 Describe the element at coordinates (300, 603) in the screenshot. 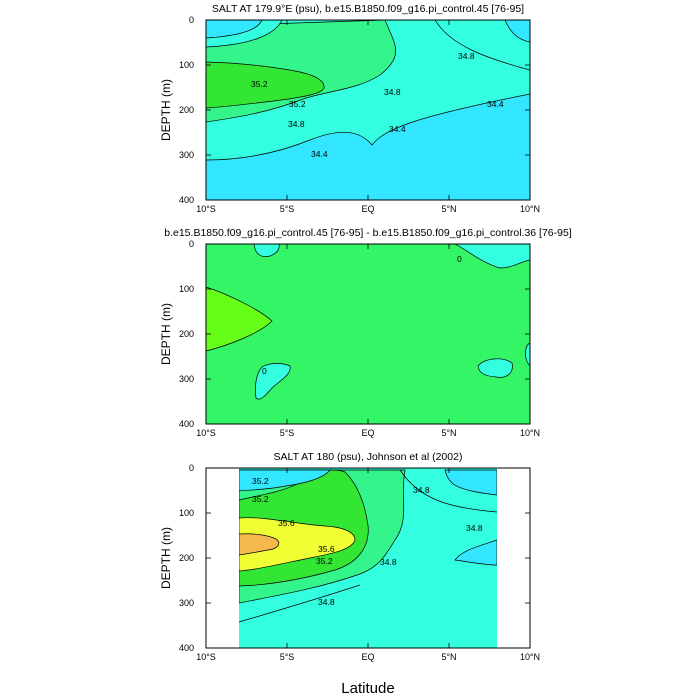

I see `contour-34.8-deep` at that location.